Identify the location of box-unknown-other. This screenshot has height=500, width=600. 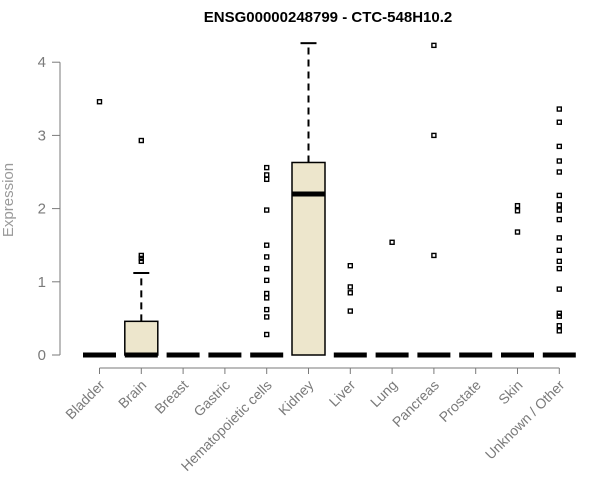
(559, 232).